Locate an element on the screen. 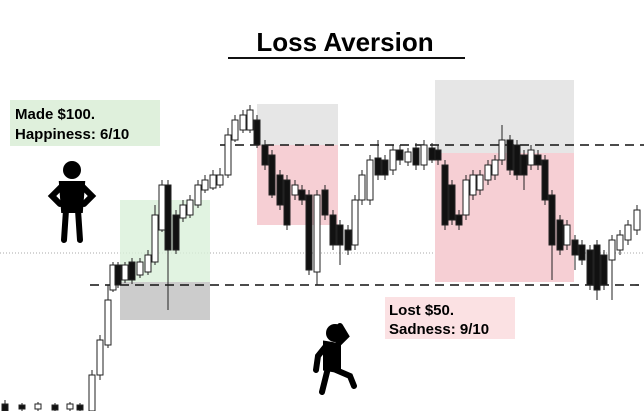  sad-figure is located at coordinates (335, 359).